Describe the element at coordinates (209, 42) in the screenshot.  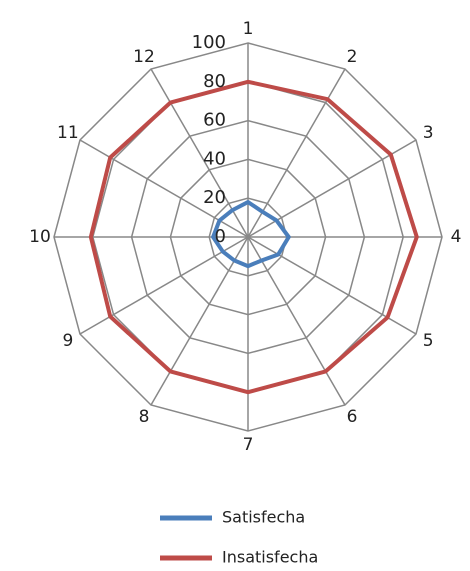
I see `tick-label: 100` at that location.